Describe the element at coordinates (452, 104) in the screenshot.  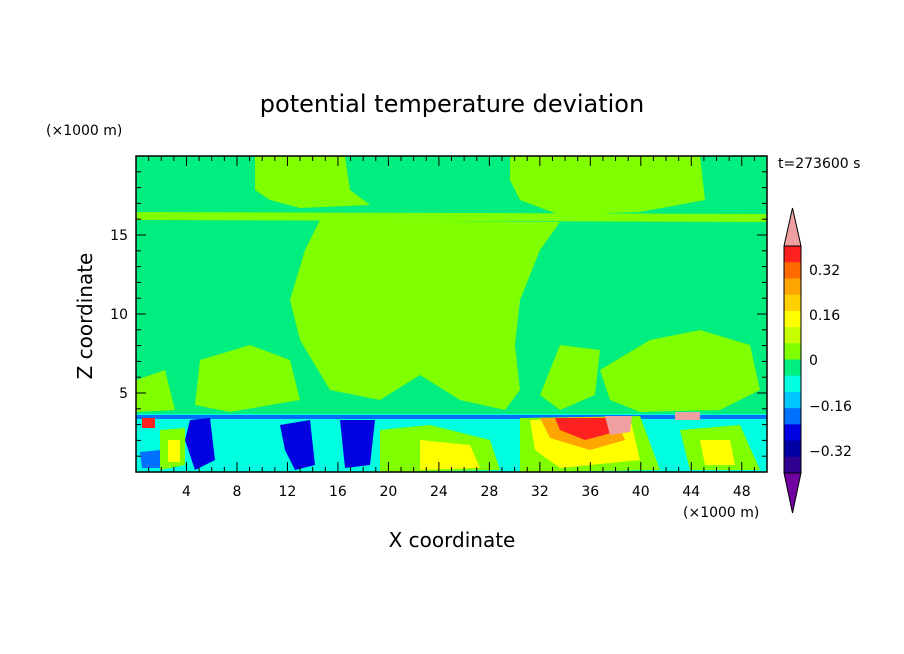
I see `chart-title: potential temperature deviation` at that location.